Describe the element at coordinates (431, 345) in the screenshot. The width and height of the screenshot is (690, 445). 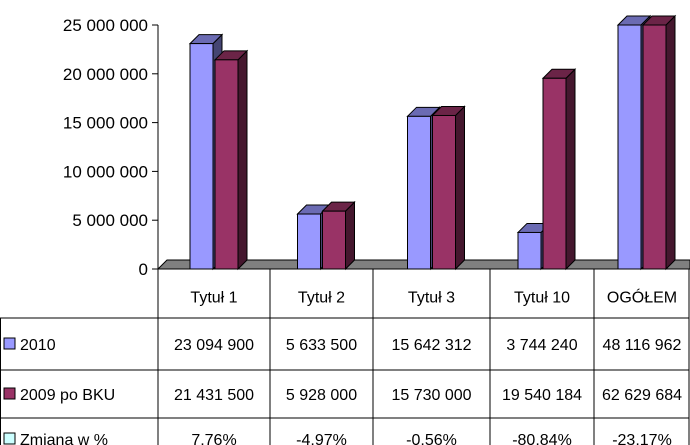
I see `table-cell: 15 642 312` at that location.